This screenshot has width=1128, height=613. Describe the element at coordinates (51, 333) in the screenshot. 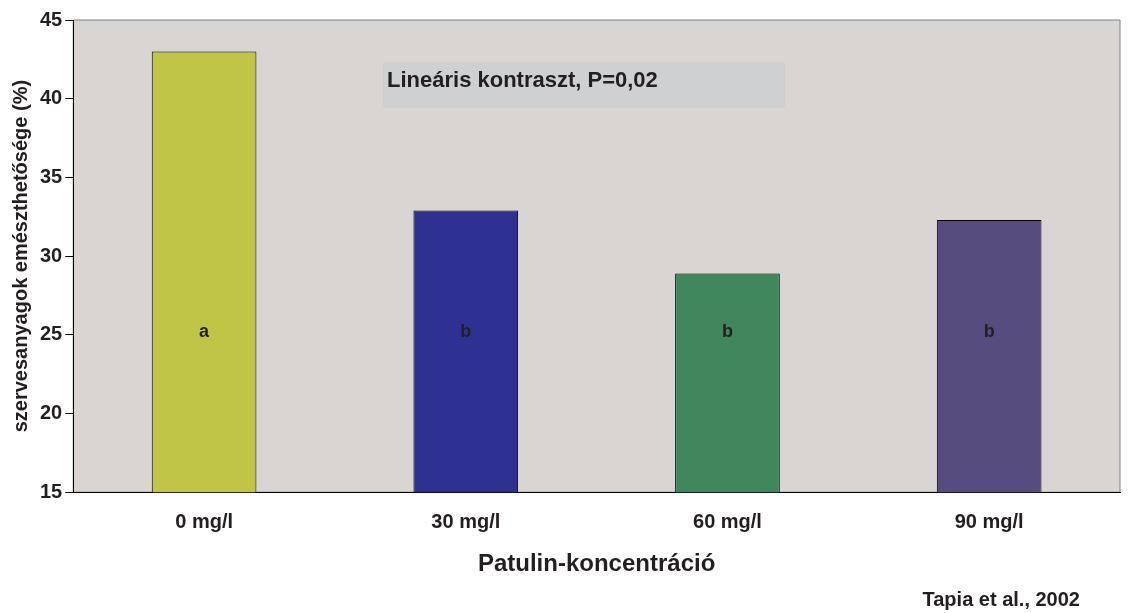

I see `y-tick-label: 25` at that location.